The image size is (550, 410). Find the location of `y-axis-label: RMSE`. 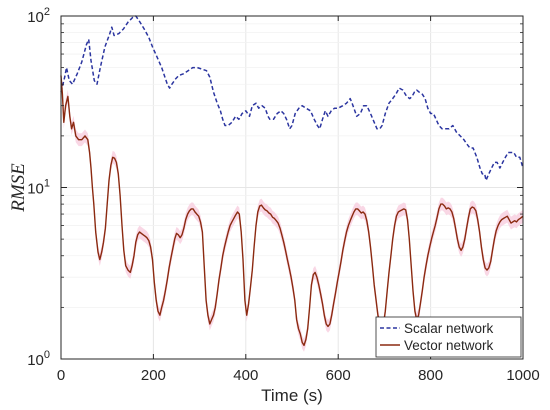

y-axis-label: RMSE is located at coordinates (18, 188).